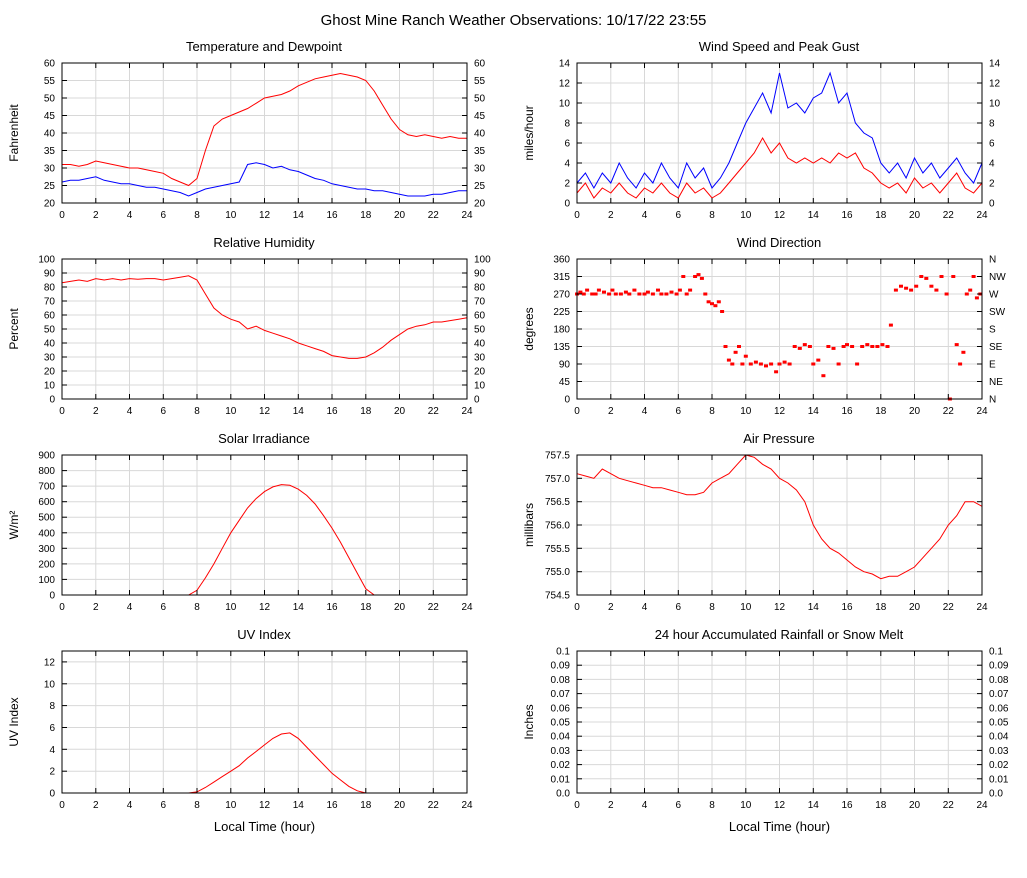 This screenshot has width=1027, height=878. What do you see at coordinates (46, 456) in the screenshot?
I see `svg-text: 900` at bounding box center [46, 456].